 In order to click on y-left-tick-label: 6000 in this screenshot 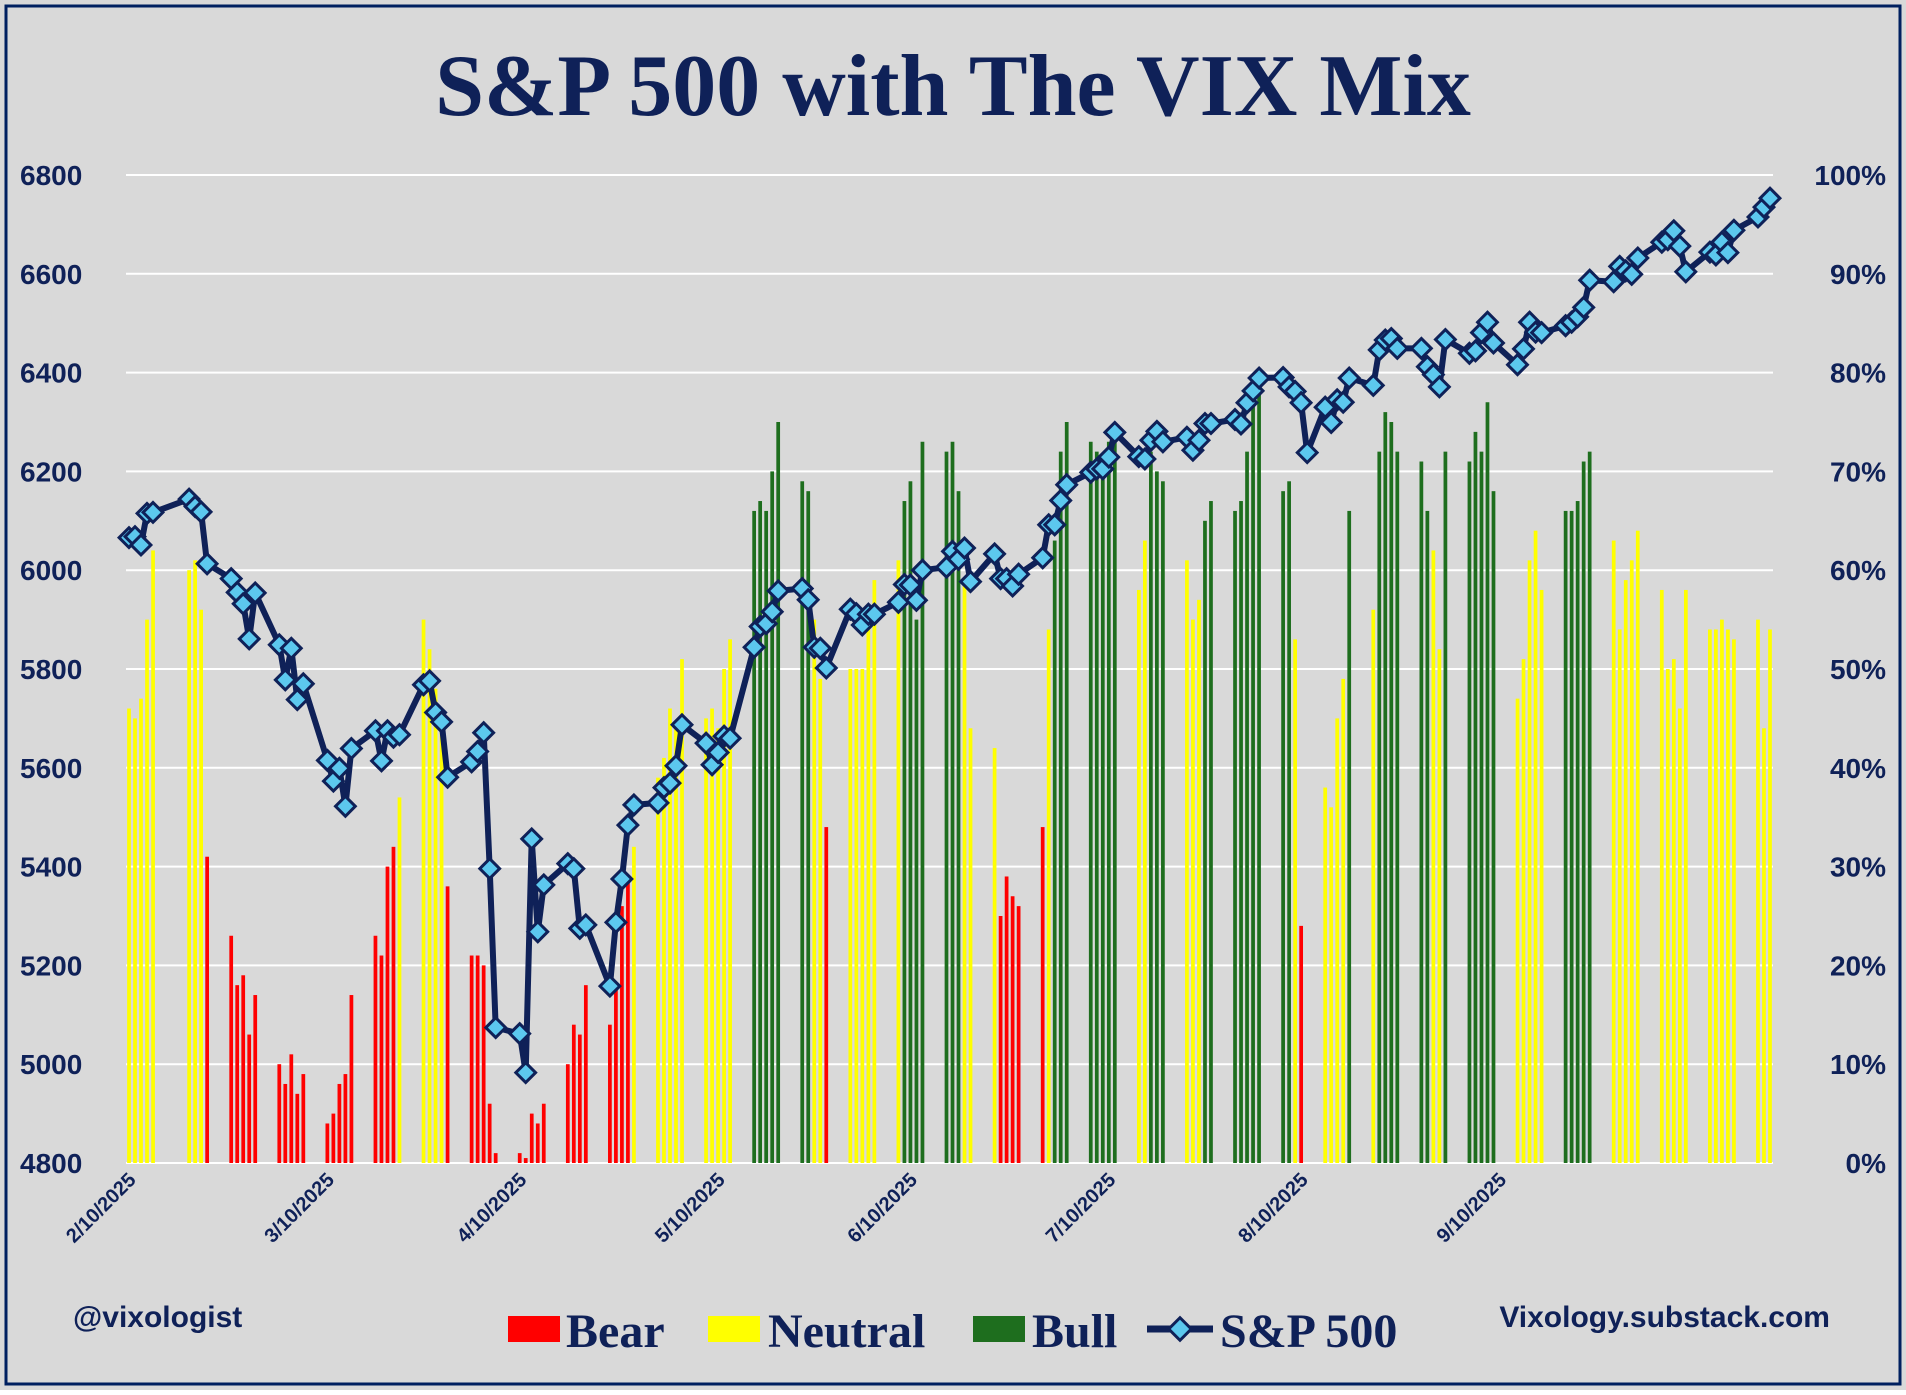, I will do `click(51, 570)`.